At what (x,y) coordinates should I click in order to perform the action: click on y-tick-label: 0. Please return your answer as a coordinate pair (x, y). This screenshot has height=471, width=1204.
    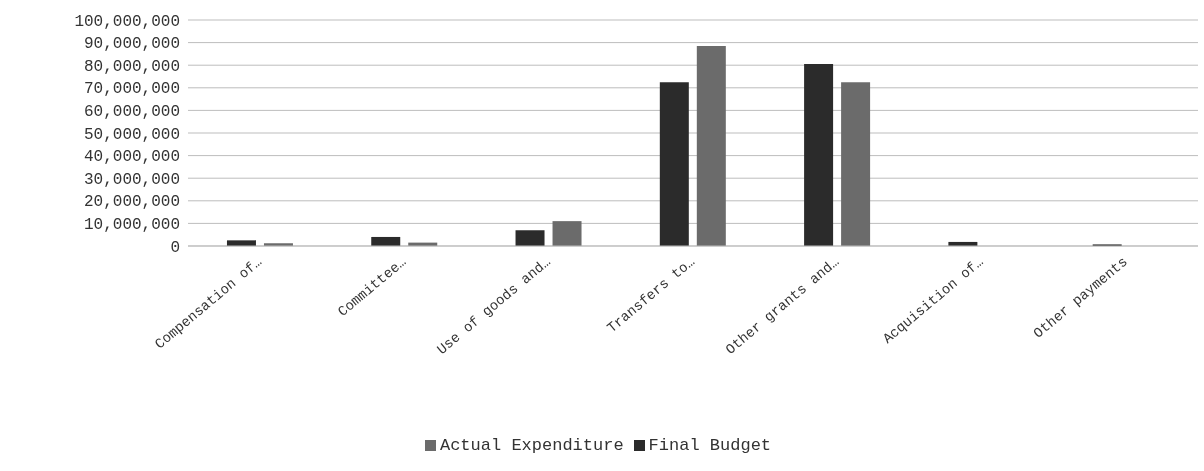
    Looking at the image, I should click on (175, 247).